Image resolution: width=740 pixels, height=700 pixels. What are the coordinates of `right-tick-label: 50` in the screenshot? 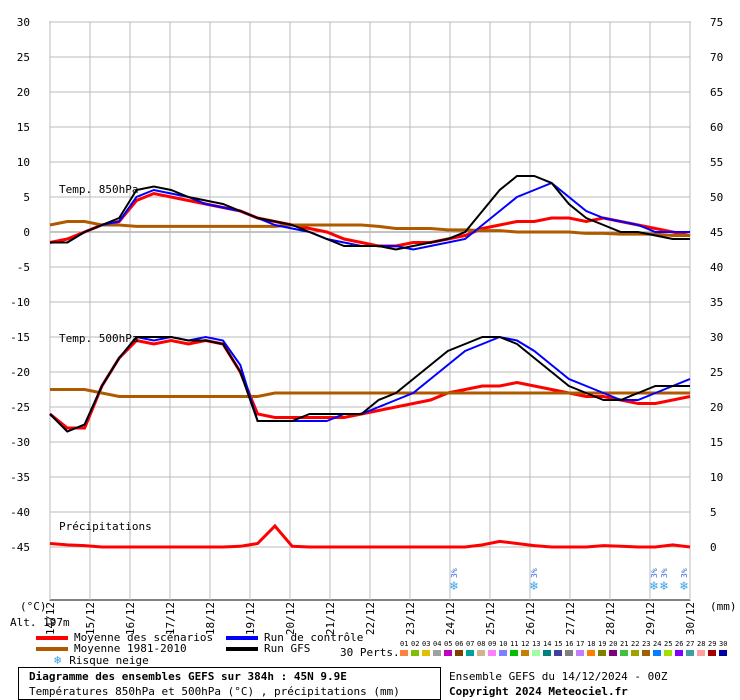 It's located at (716, 197).